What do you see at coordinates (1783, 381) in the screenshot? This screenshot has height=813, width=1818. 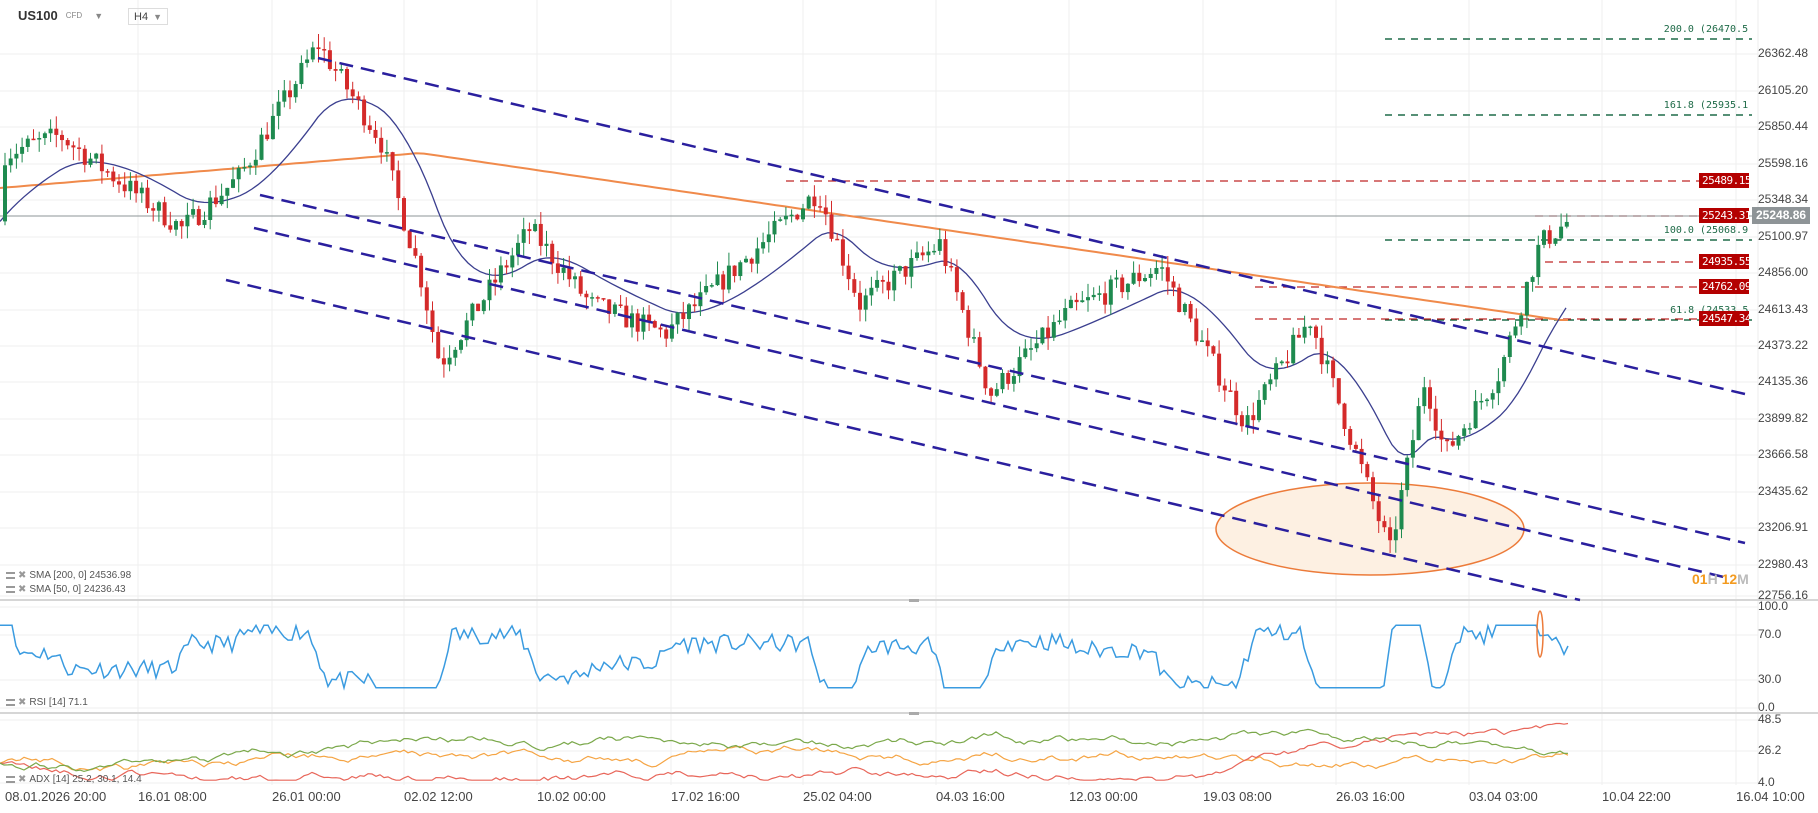 I see `price-axis-label: 24135.36` at bounding box center [1783, 381].